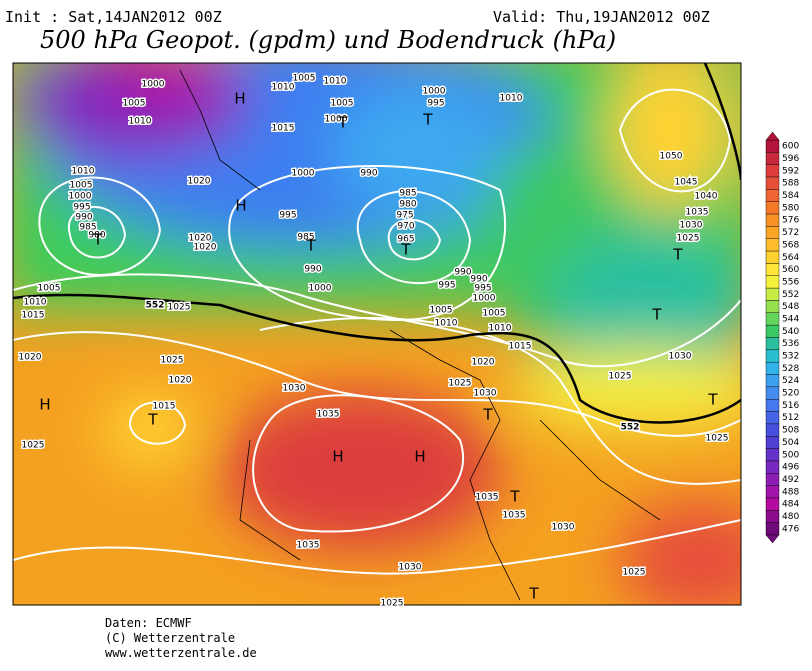 Image resolution: width=812 pixels, height=671 pixels. Describe the element at coordinates (772, 539) in the screenshot. I see `legend-cap-bottom` at that location.